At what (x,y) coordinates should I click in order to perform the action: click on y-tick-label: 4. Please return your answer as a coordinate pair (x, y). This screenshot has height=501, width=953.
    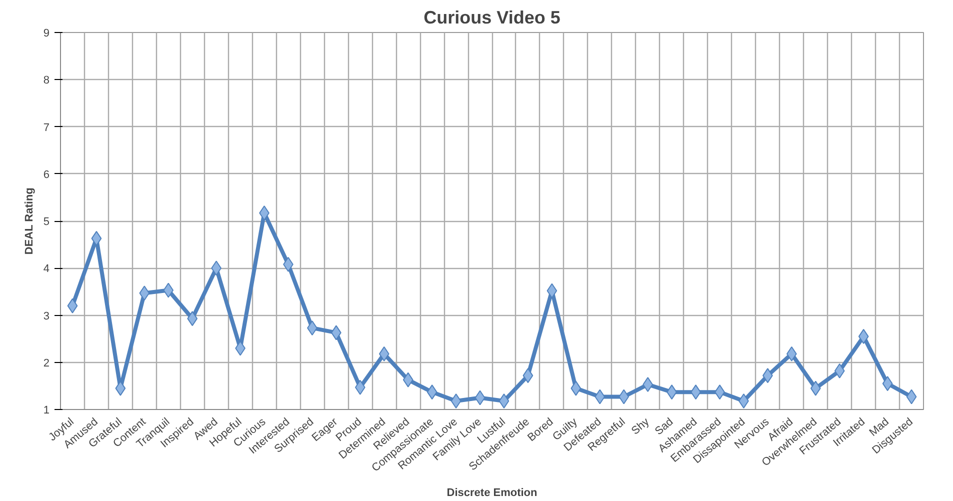
    Looking at the image, I should click on (46, 269).